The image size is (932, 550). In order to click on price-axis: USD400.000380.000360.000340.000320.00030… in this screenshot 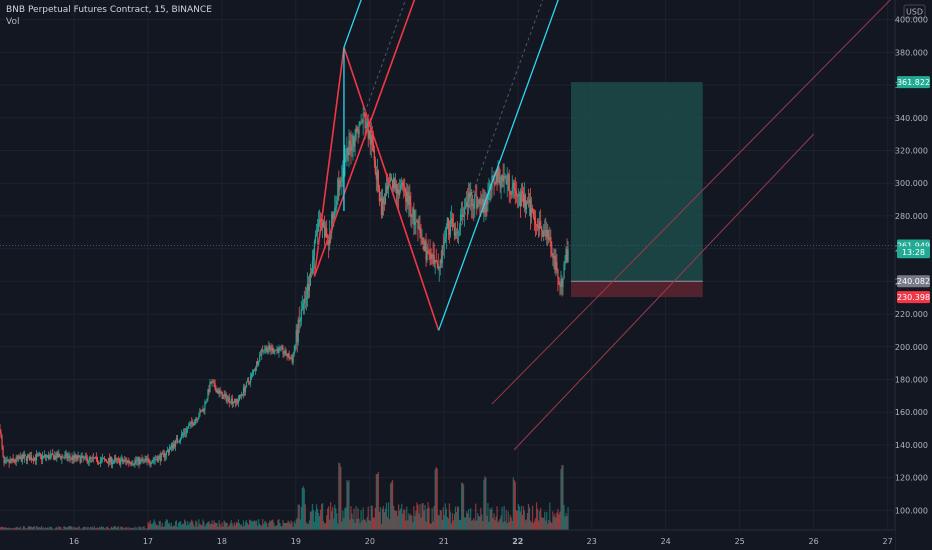, I will do `click(913, 275)`.